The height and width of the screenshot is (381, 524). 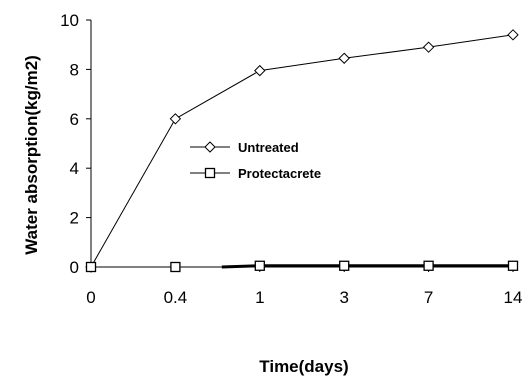 What do you see at coordinates (304, 286) in the screenshot?
I see `x-axis: 0 0.4 1 3 7 14` at bounding box center [304, 286].